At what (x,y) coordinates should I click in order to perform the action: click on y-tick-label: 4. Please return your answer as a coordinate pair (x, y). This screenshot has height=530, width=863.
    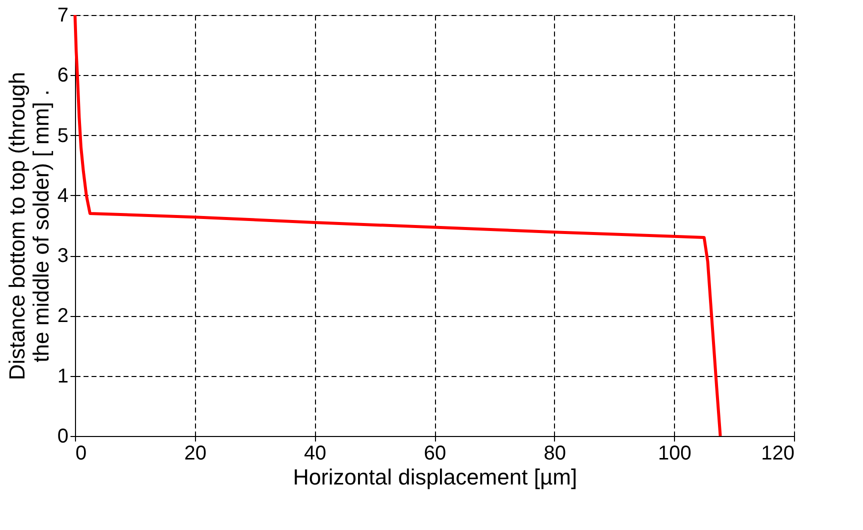
    Looking at the image, I should click on (62, 195).